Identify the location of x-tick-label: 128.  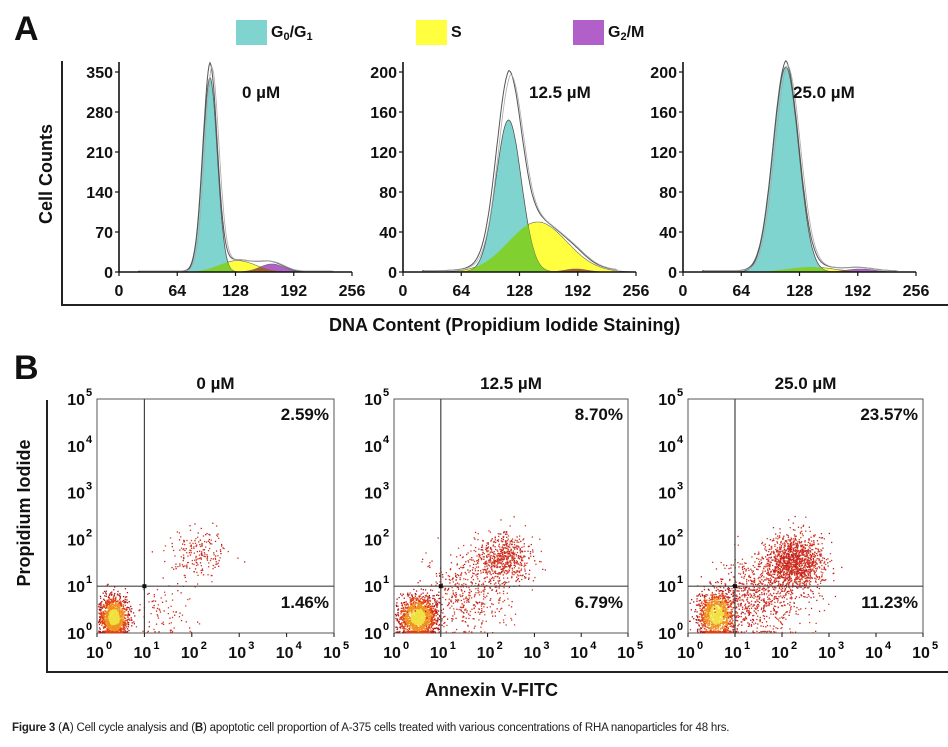
(519, 291).